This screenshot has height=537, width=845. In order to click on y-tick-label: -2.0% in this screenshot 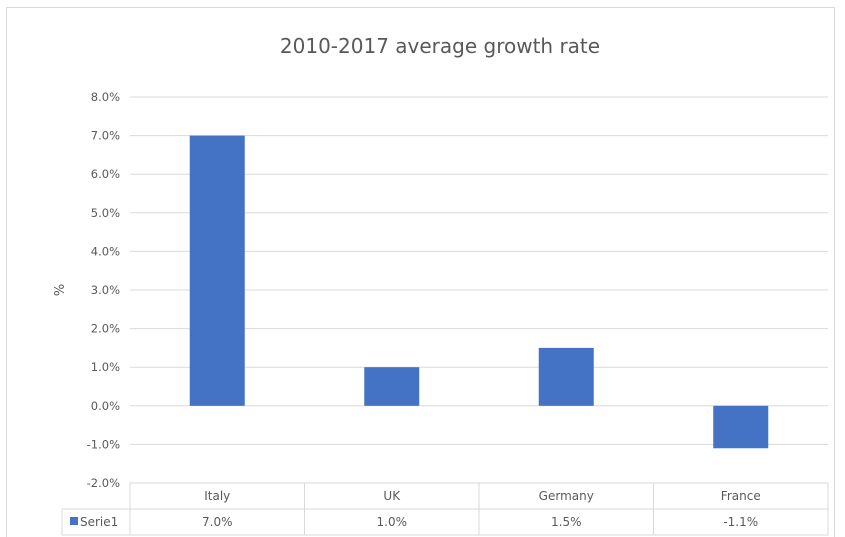, I will do `click(103, 483)`.